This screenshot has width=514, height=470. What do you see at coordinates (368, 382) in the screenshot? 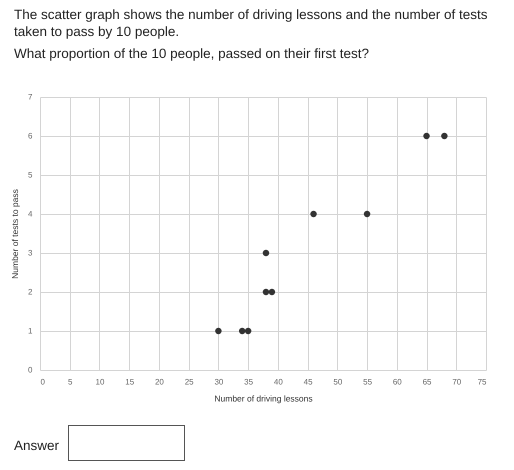
I see `x-tick-label: 55` at bounding box center [368, 382].